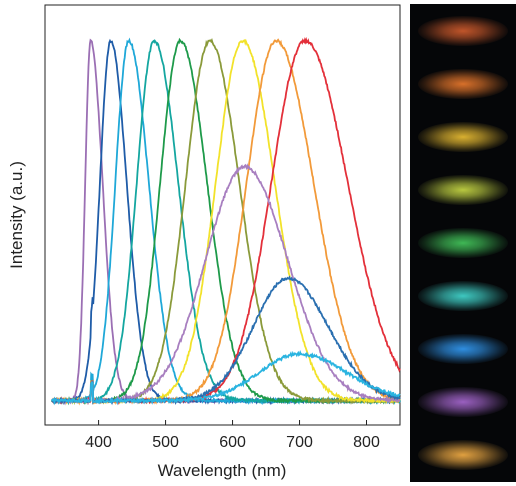 This screenshot has width=516, height=486. What do you see at coordinates (222, 470) in the screenshot?
I see `x-axis-label: Wavelength (nm)` at bounding box center [222, 470].